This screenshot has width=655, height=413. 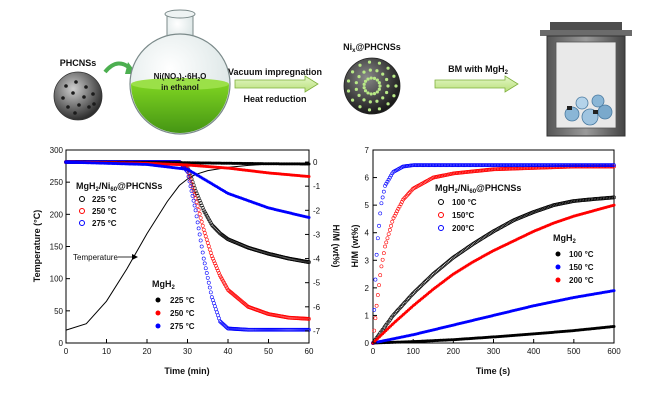 What do you see at coordinates (367, 233) in the screenshot?
I see `y-tick-label: 4` at bounding box center [367, 233].